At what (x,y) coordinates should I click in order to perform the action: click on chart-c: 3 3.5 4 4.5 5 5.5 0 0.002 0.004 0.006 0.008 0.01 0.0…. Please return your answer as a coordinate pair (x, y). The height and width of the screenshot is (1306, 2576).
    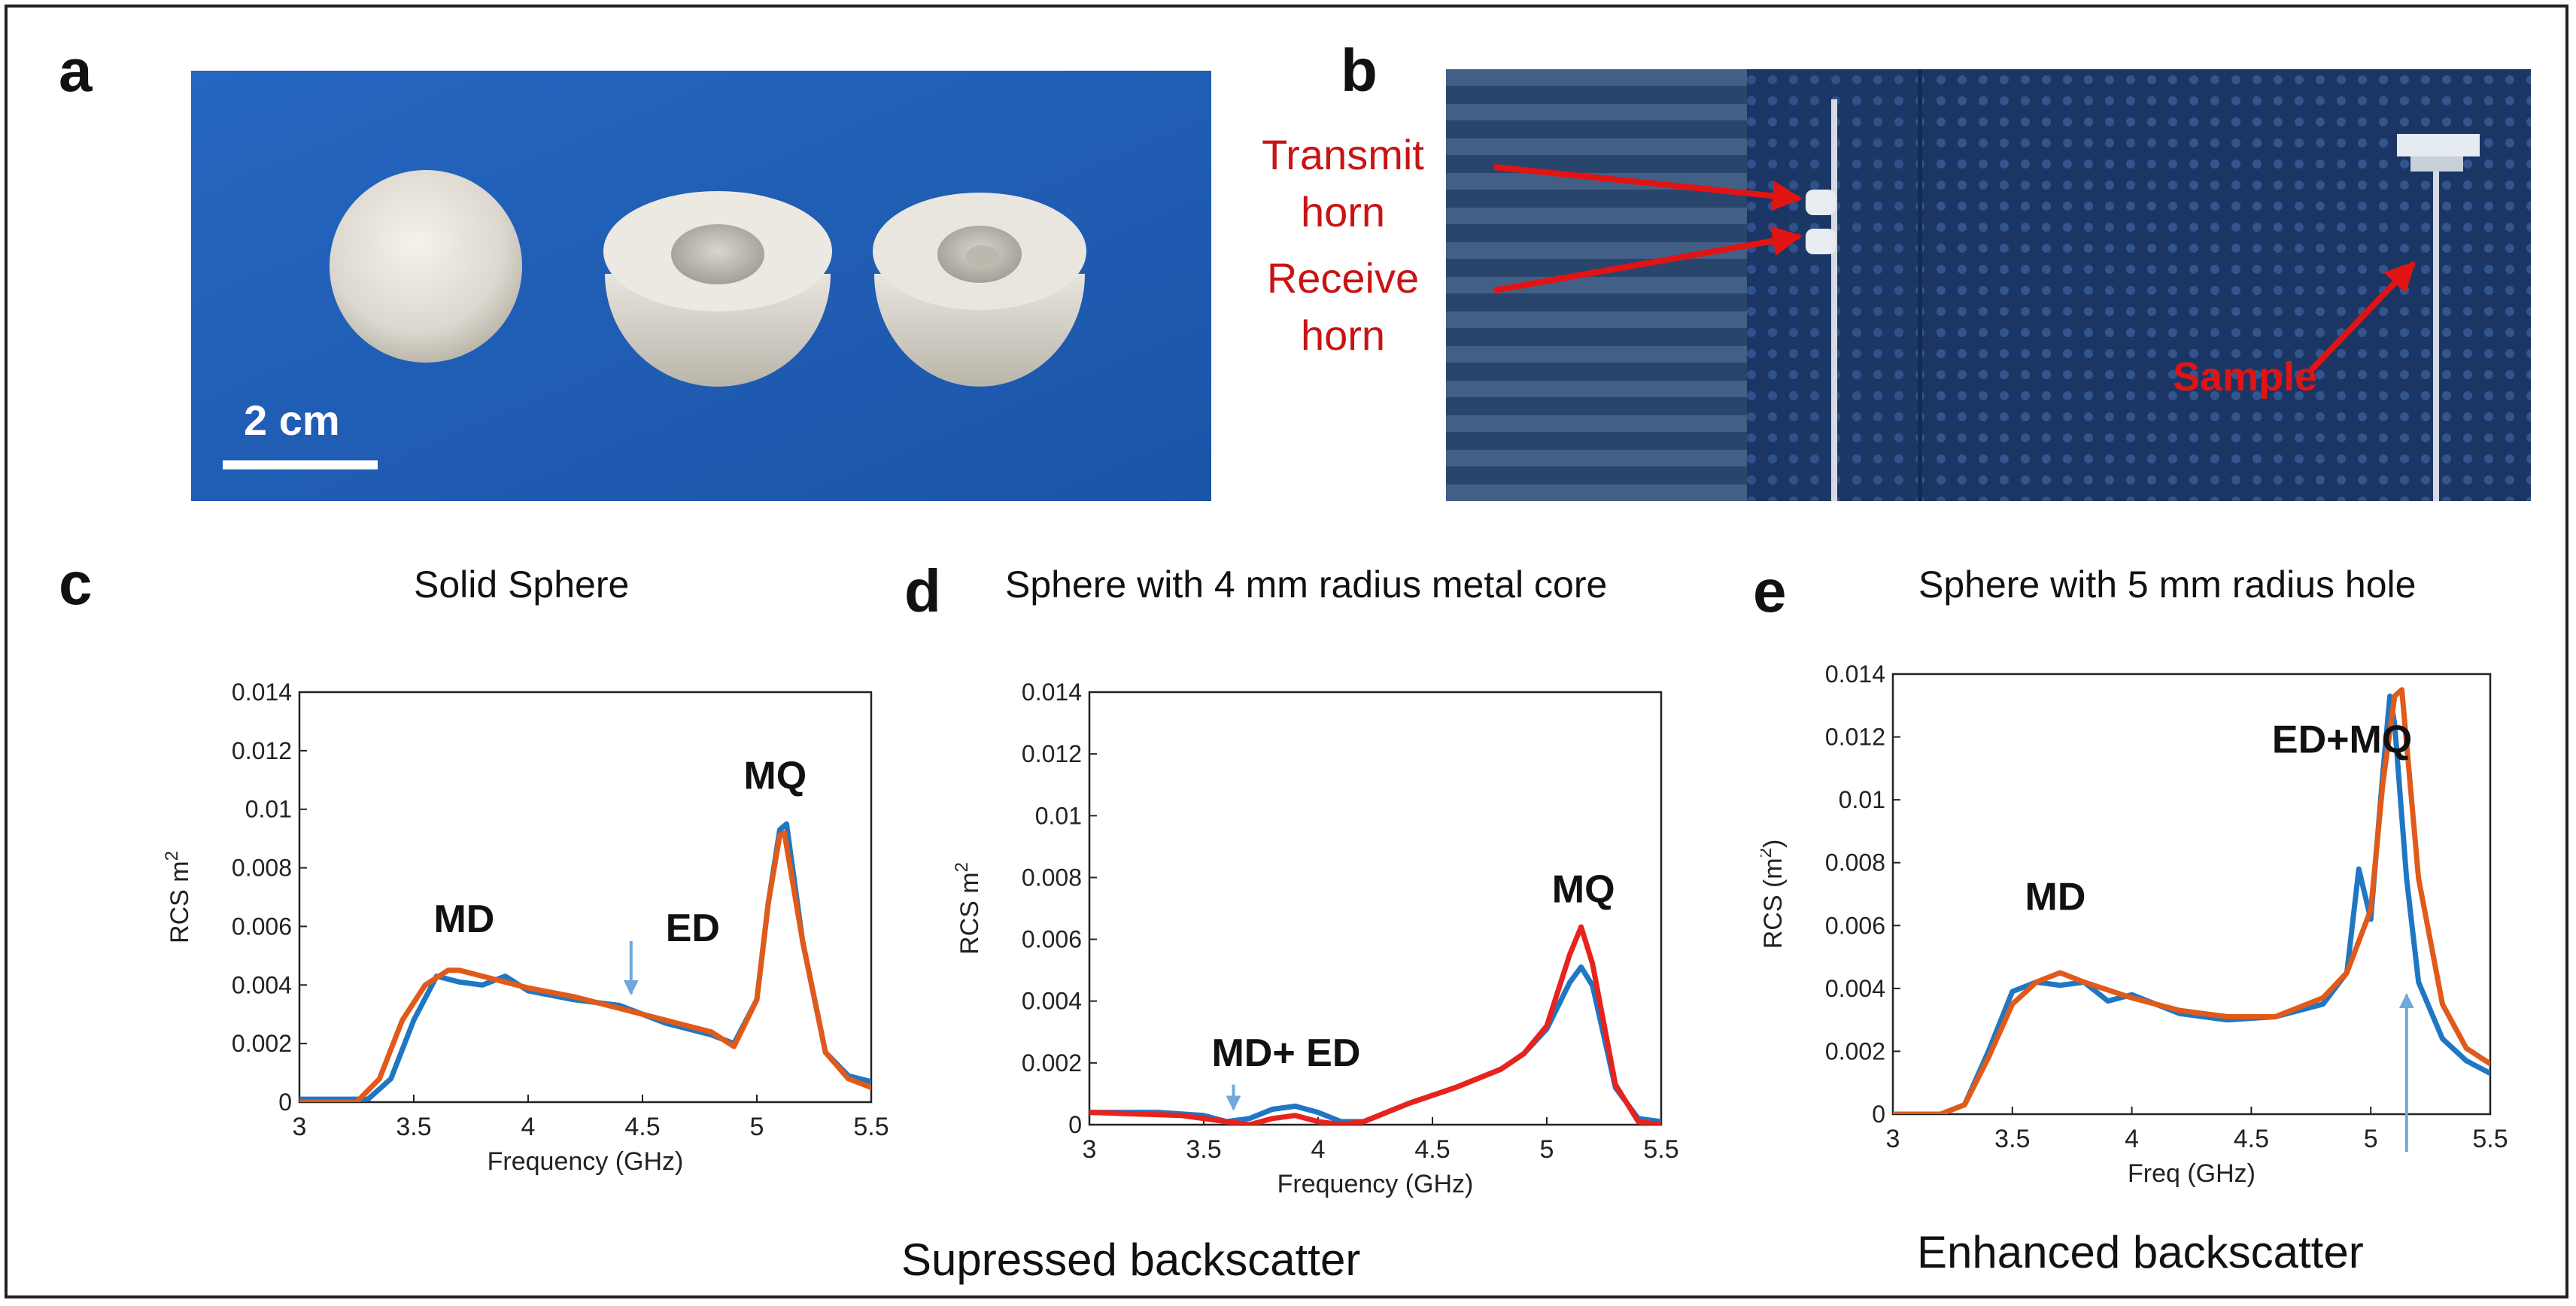
    Looking at the image, I should click on (526, 927).